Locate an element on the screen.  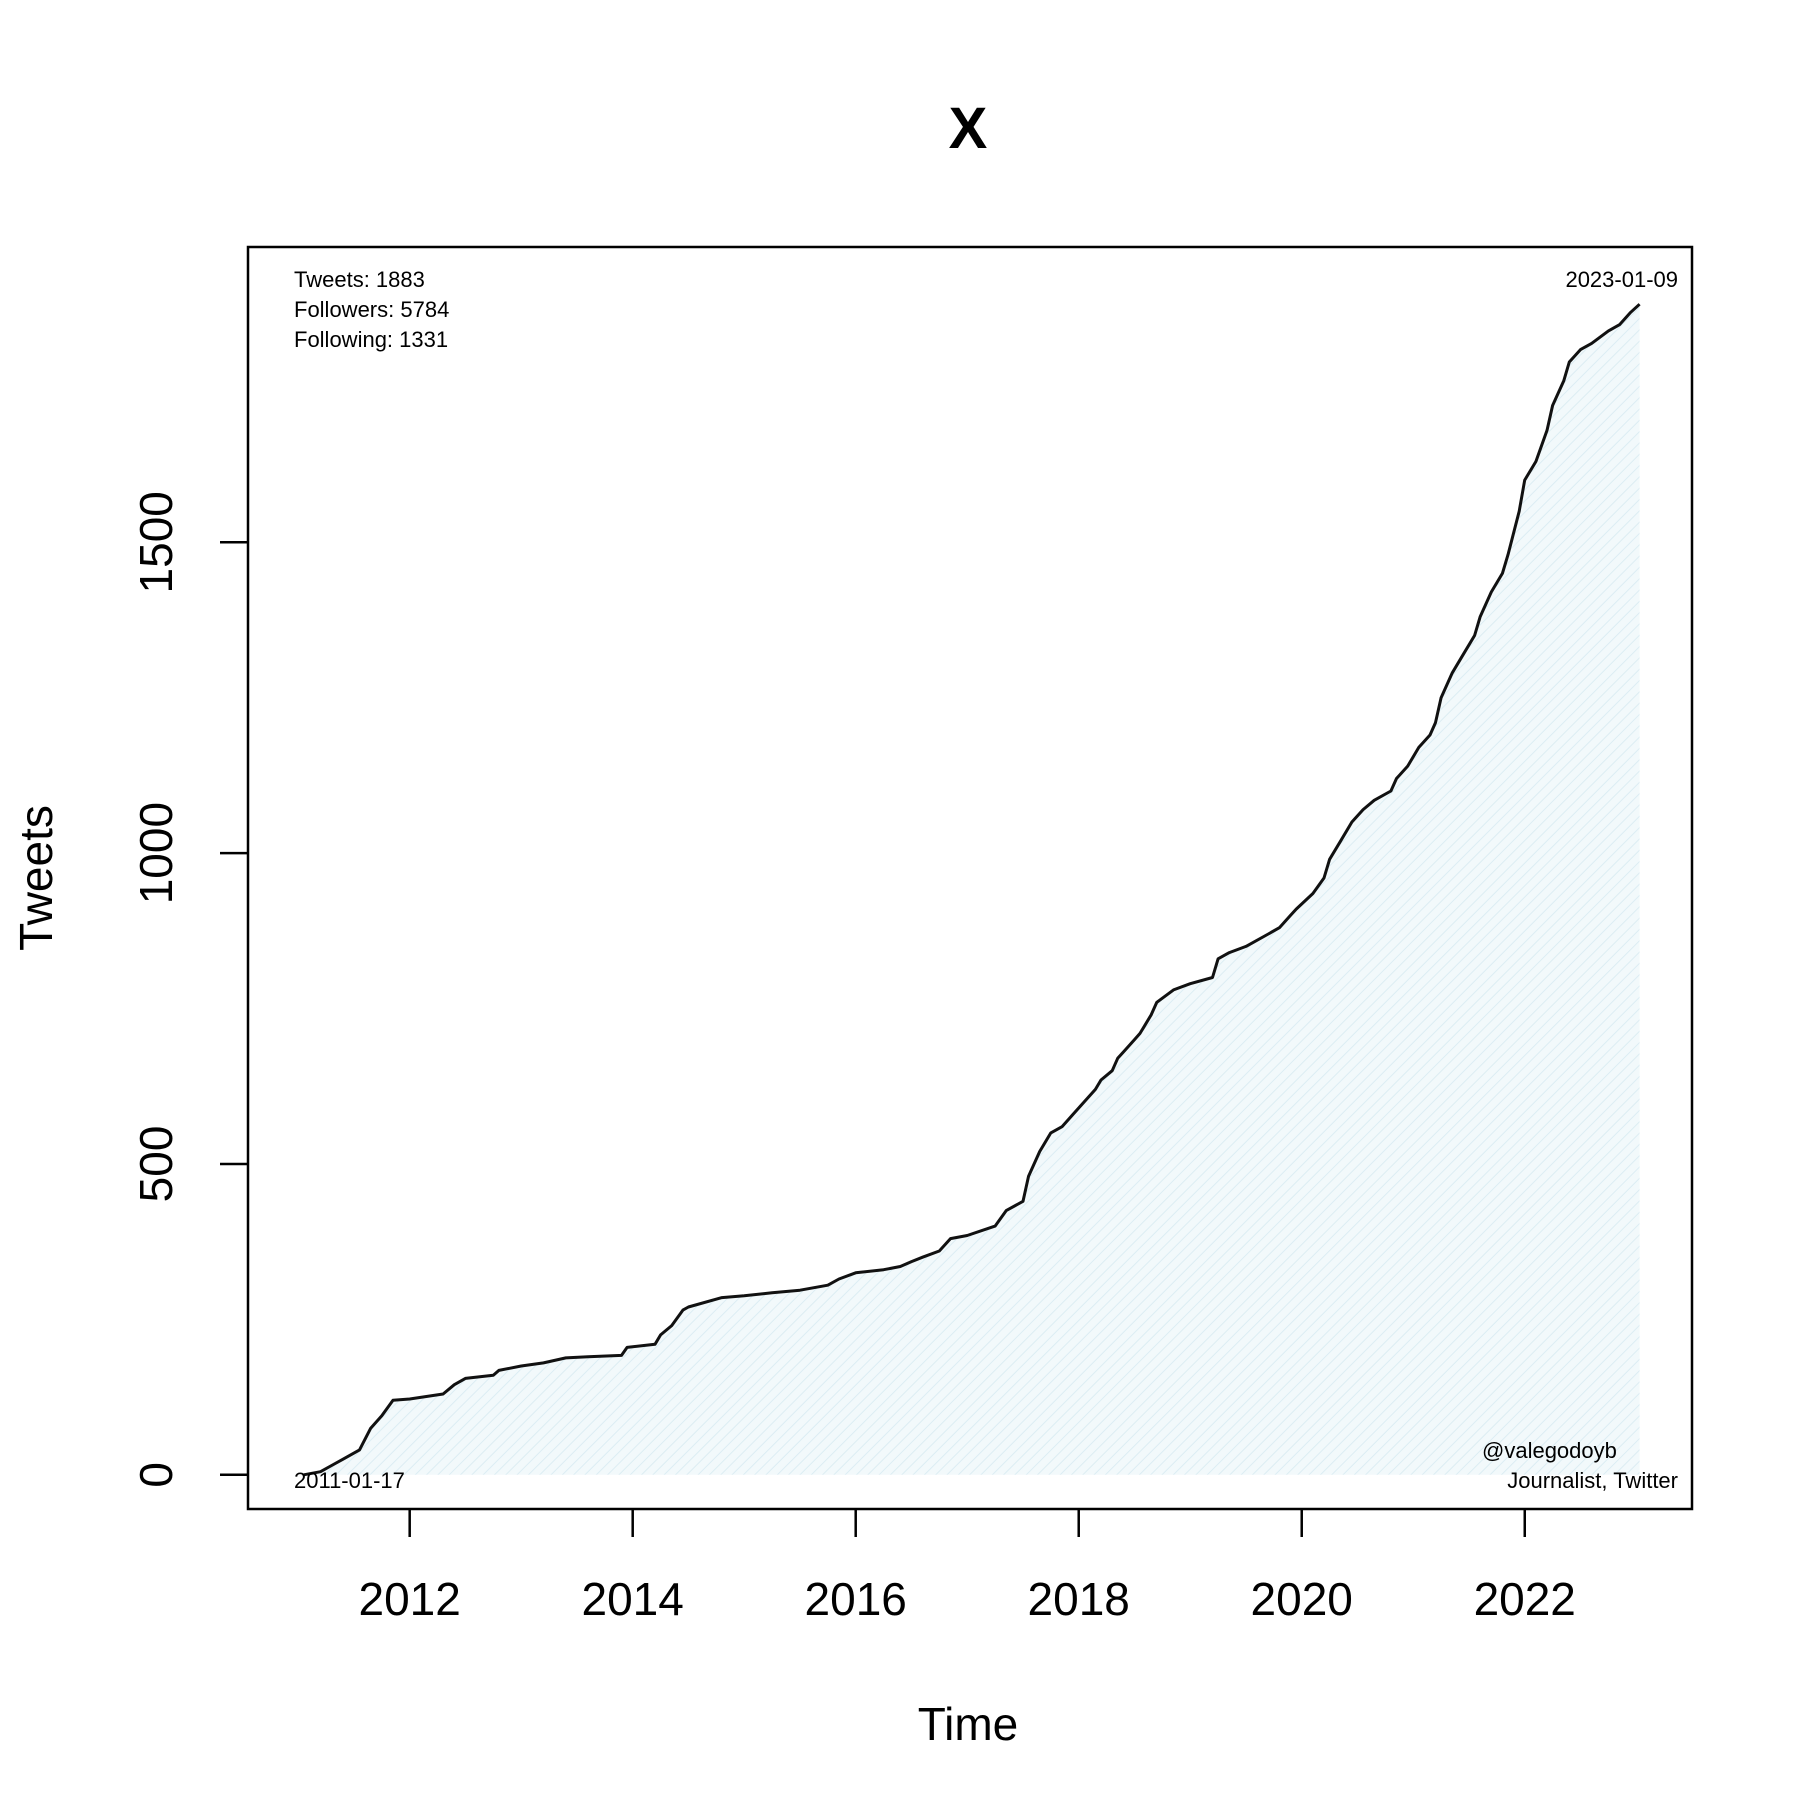
y-tick-label-1500: 1500 is located at coordinates (156, 542).